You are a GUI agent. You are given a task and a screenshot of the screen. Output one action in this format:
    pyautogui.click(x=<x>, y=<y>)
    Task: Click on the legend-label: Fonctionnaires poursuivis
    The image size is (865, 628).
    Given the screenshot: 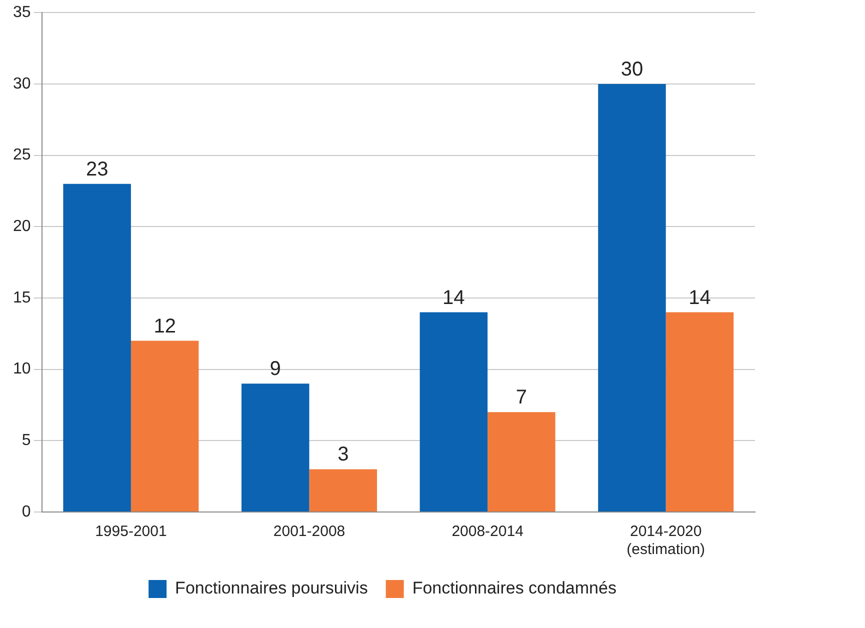 What is the action you would take?
    pyautogui.click(x=271, y=588)
    